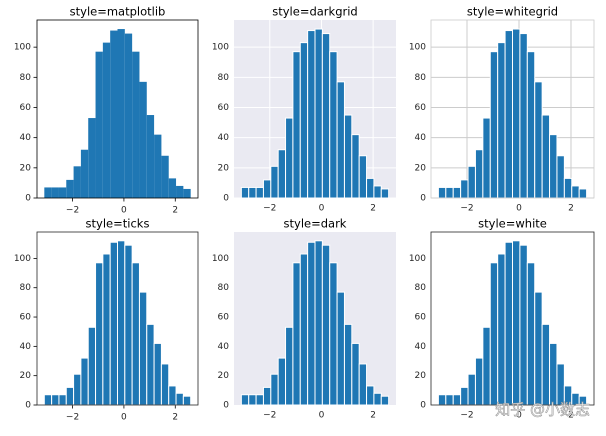  Describe the element at coordinates (224, 138) in the screenshot. I see `y-tick-label: 40` at that location.